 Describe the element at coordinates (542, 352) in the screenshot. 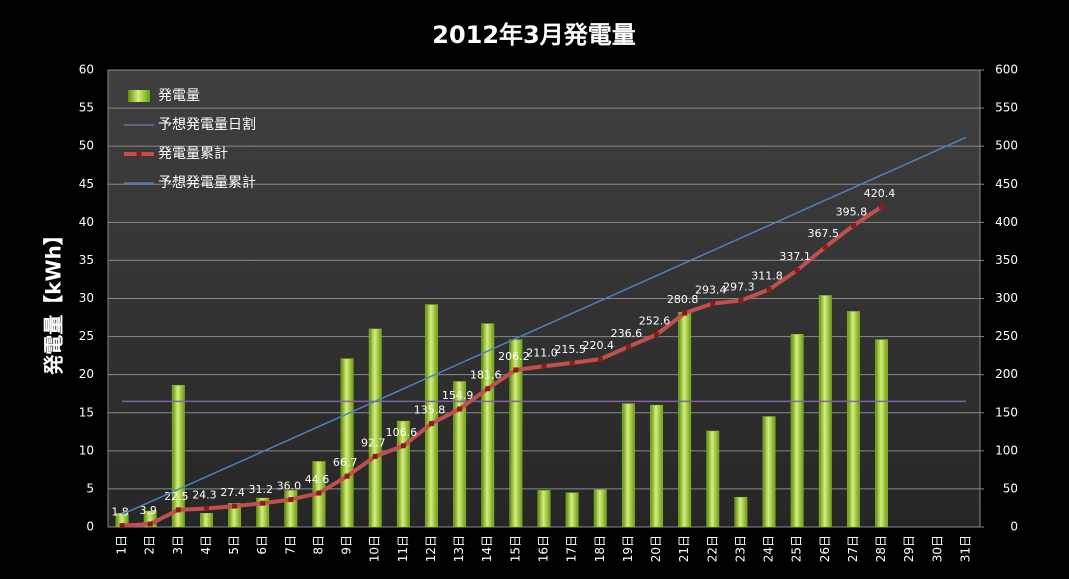

I see `data-label: 211.0` at that location.